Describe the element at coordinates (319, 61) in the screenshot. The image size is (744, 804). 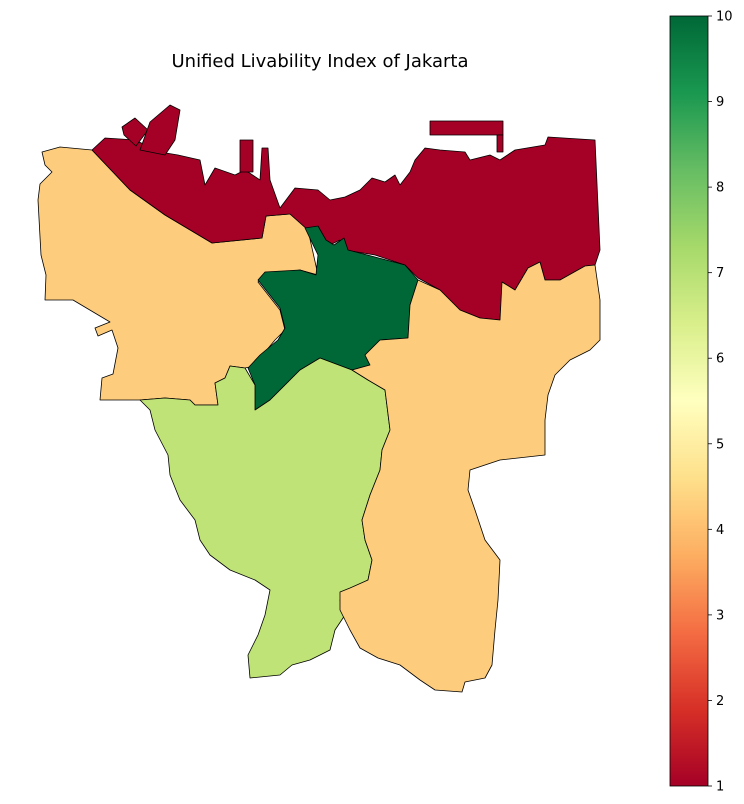
I see `map-title: Unified Livability Index of Jakarta` at that location.